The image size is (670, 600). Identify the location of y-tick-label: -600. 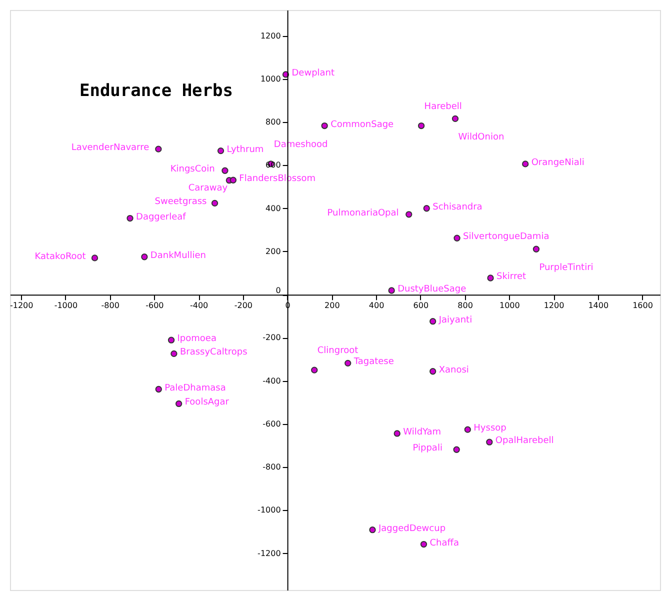
(271, 423).